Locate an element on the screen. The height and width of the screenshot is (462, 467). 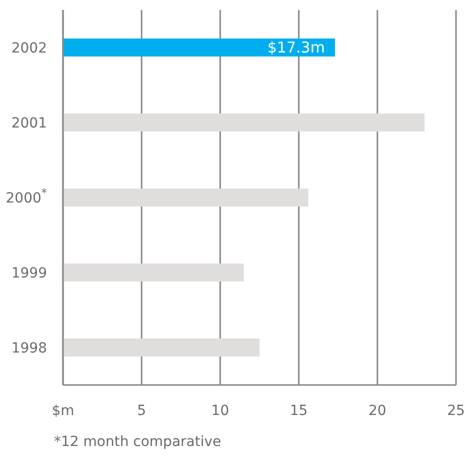
text: *12 month comparative is located at coordinates (138, 442).